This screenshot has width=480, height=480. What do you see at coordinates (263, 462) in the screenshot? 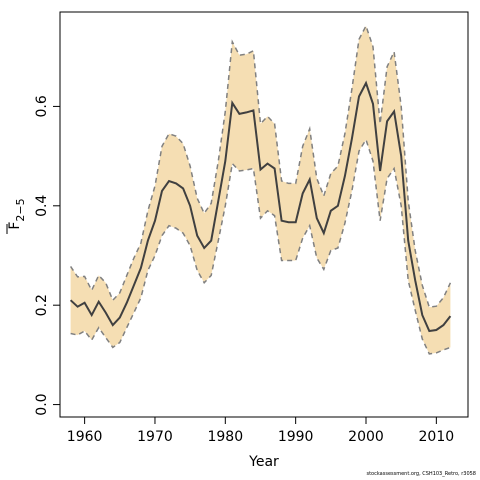
I see `x-axis-title: Year` at bounding box center [263, 462].